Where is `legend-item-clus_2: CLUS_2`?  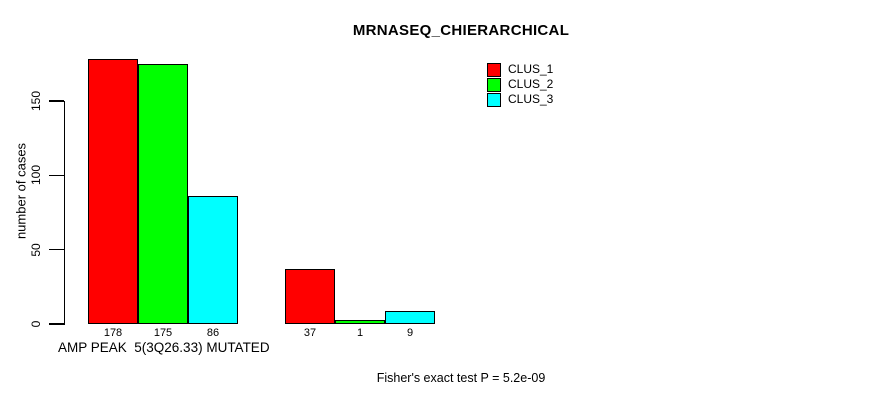
legend-item-clus_2: CLUS_2 is located at coordinates (520, 84).